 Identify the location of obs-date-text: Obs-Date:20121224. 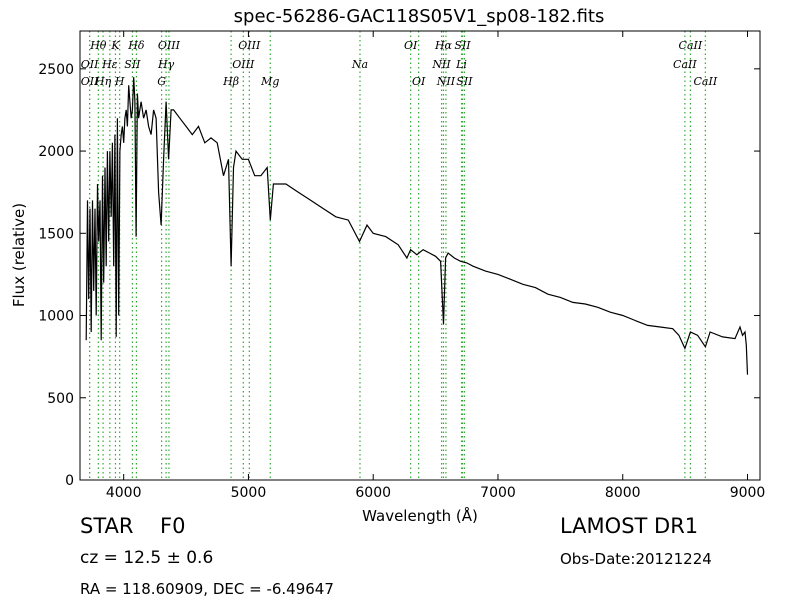
(636, 559).